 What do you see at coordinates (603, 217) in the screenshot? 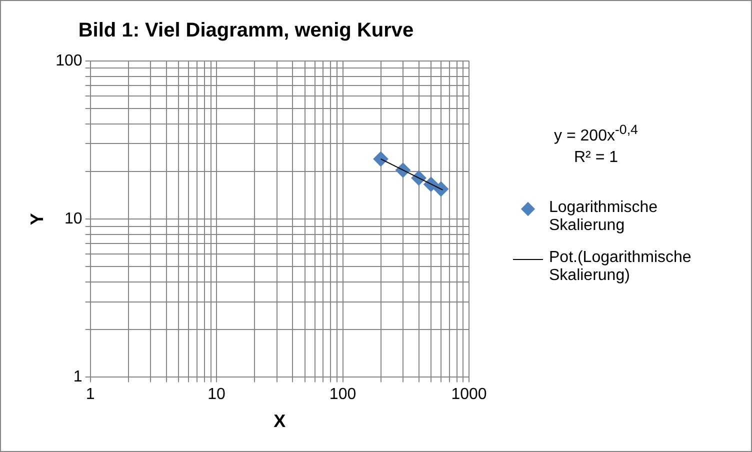
I see `legend-label: Logarithmische Skalierung` at bounding box center [603, 217].